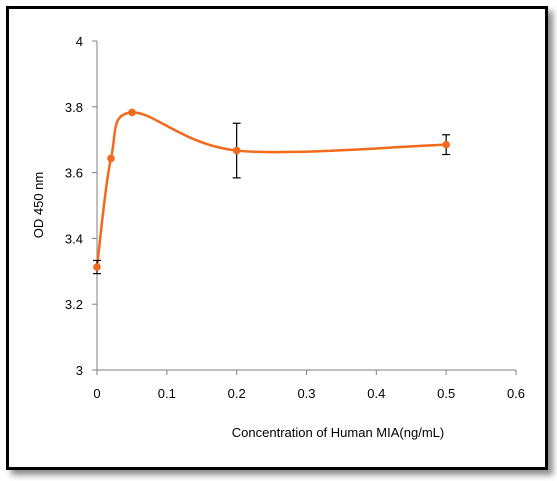 The width and height of the screenshot is (557, 481). What do you see at coordinates (376, 393) in the screenshot?
I see `x-tick-label: 0.4` at bounding box center [376, 393].